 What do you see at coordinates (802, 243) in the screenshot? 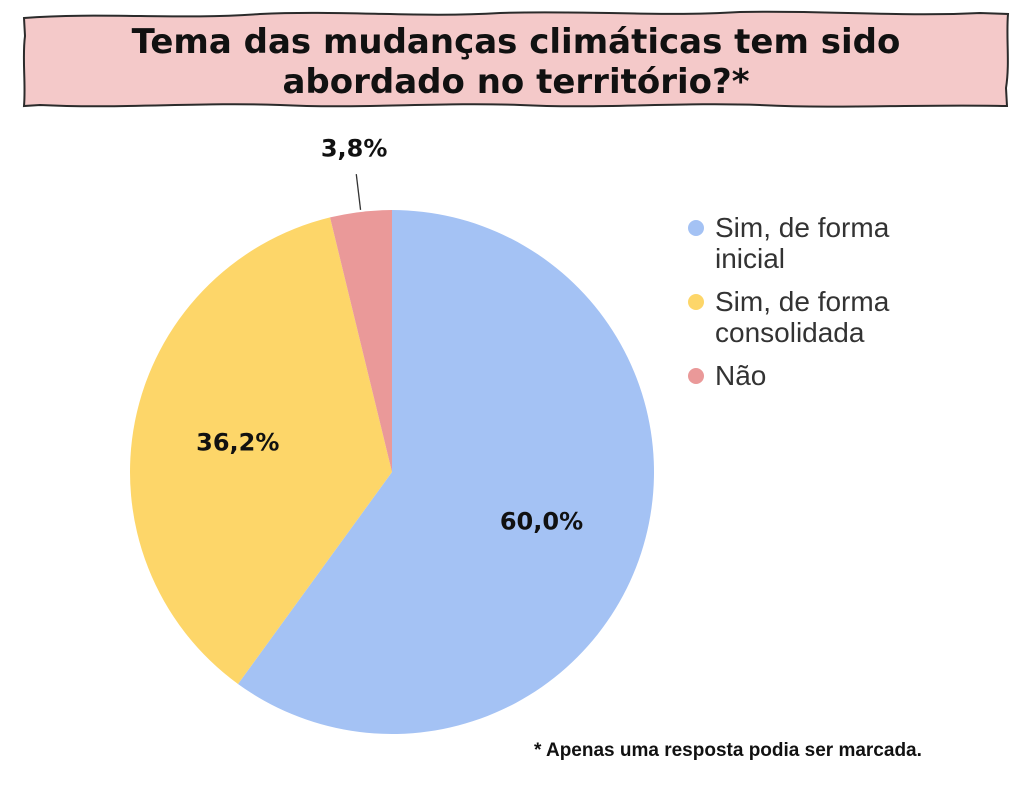
I see `legend-label-1: Sim, de forma inicial` at bounding box center [802, 243].